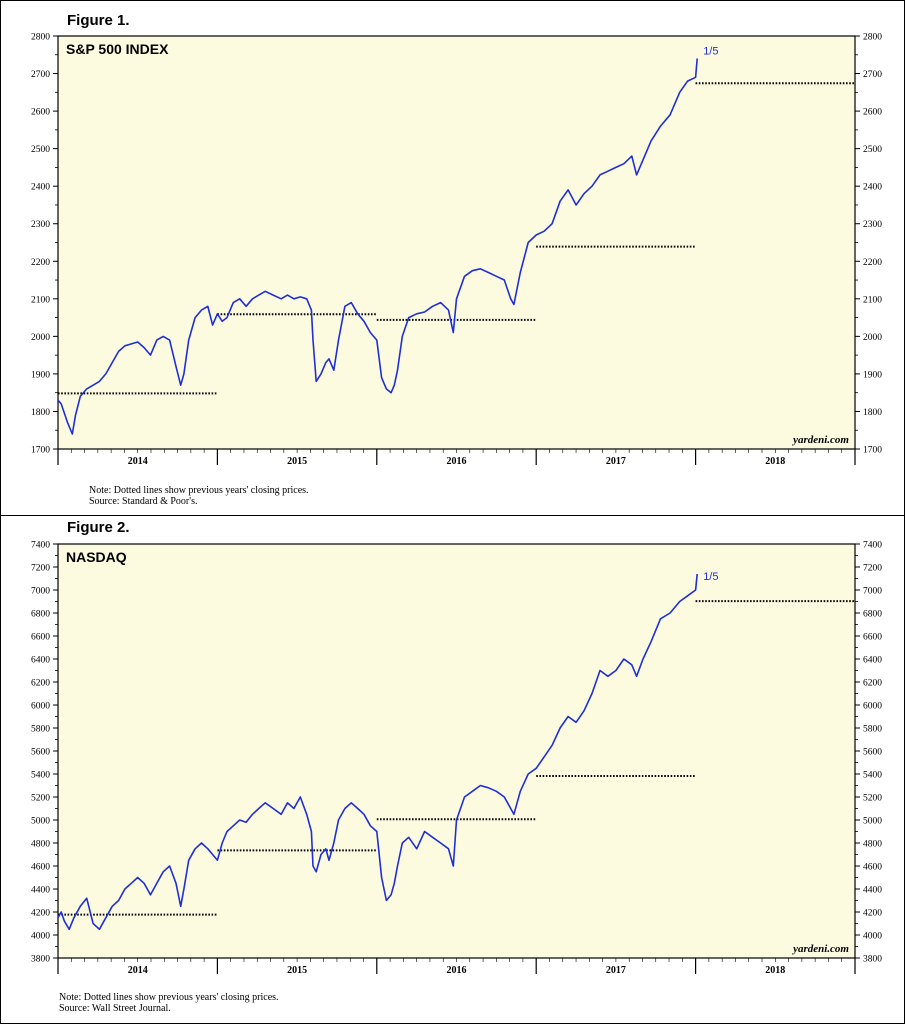  What do you see at coordinates (872, 845) in the screenshot?
I see `y-tick-label-right: 4800` at bounding box center [872, 845].